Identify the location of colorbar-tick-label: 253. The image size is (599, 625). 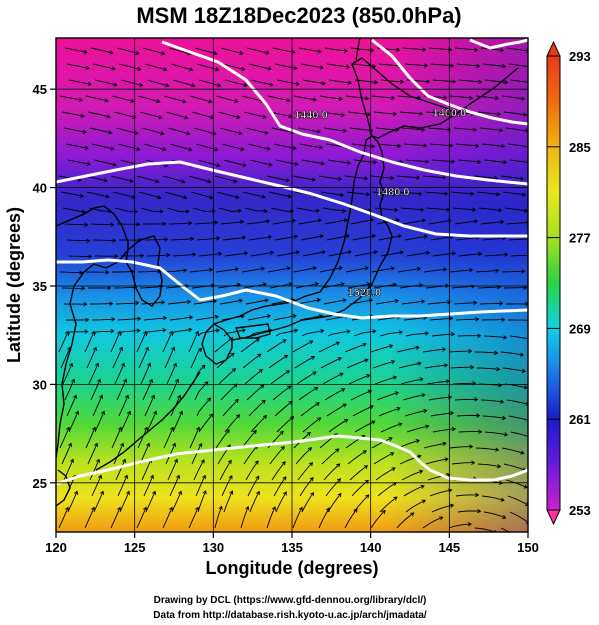
(580, 510).